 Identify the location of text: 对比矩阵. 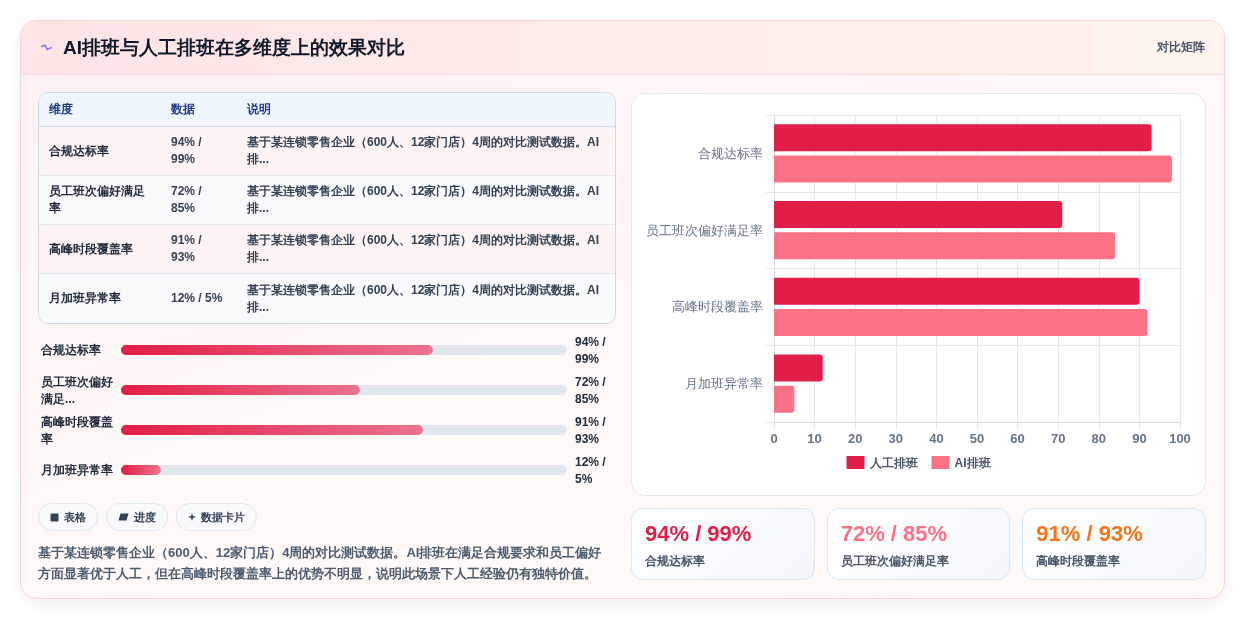
(1181, 47).